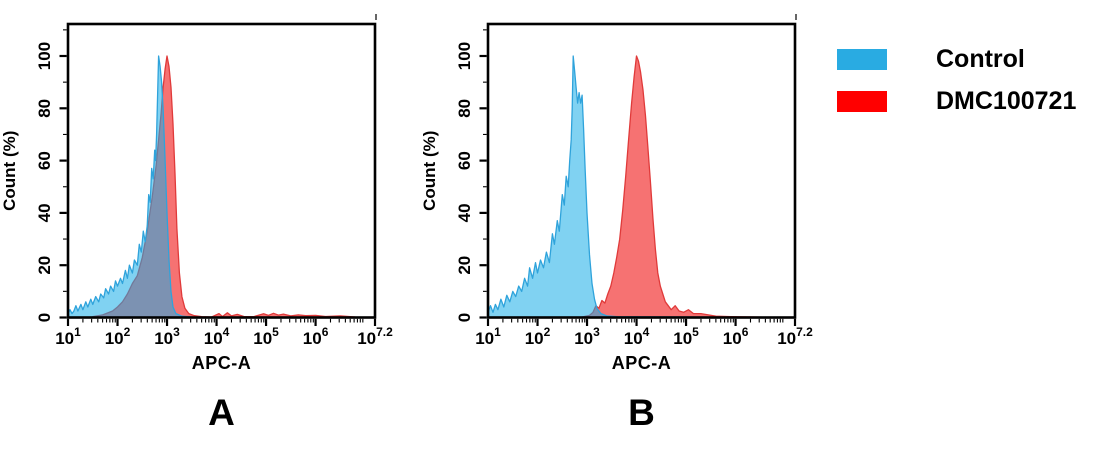 This screenshot has width=1115, height=449. What do you see at coordinates (221, 412) in the screenshot?
I see `panel-letter-a: A` at bounding box center [221, 412].